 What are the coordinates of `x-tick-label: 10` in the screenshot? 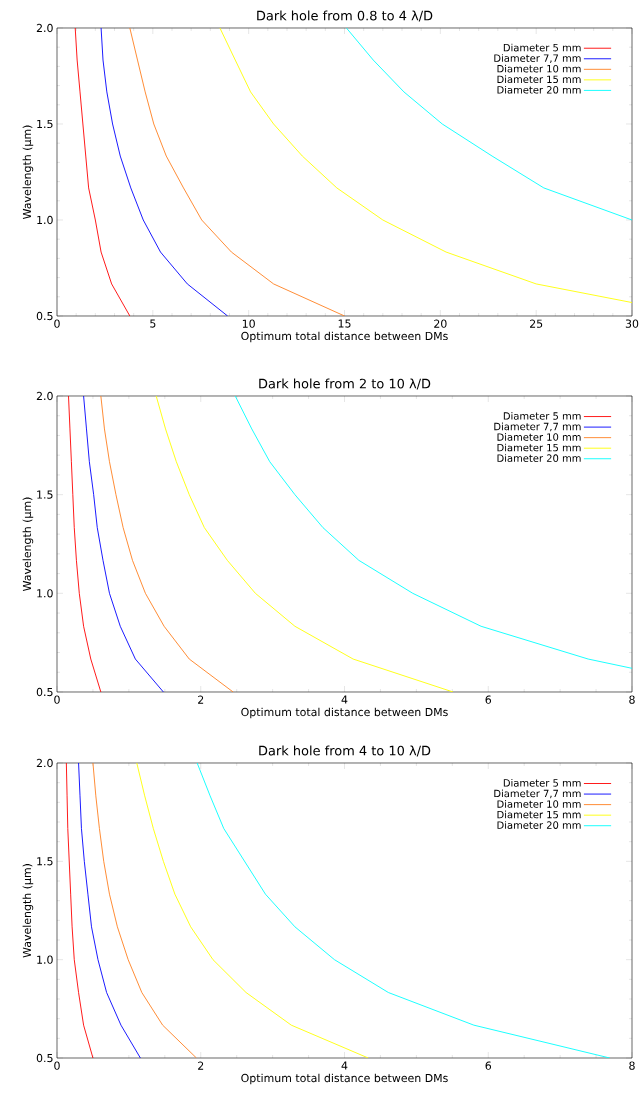 It's located at (248, 323).